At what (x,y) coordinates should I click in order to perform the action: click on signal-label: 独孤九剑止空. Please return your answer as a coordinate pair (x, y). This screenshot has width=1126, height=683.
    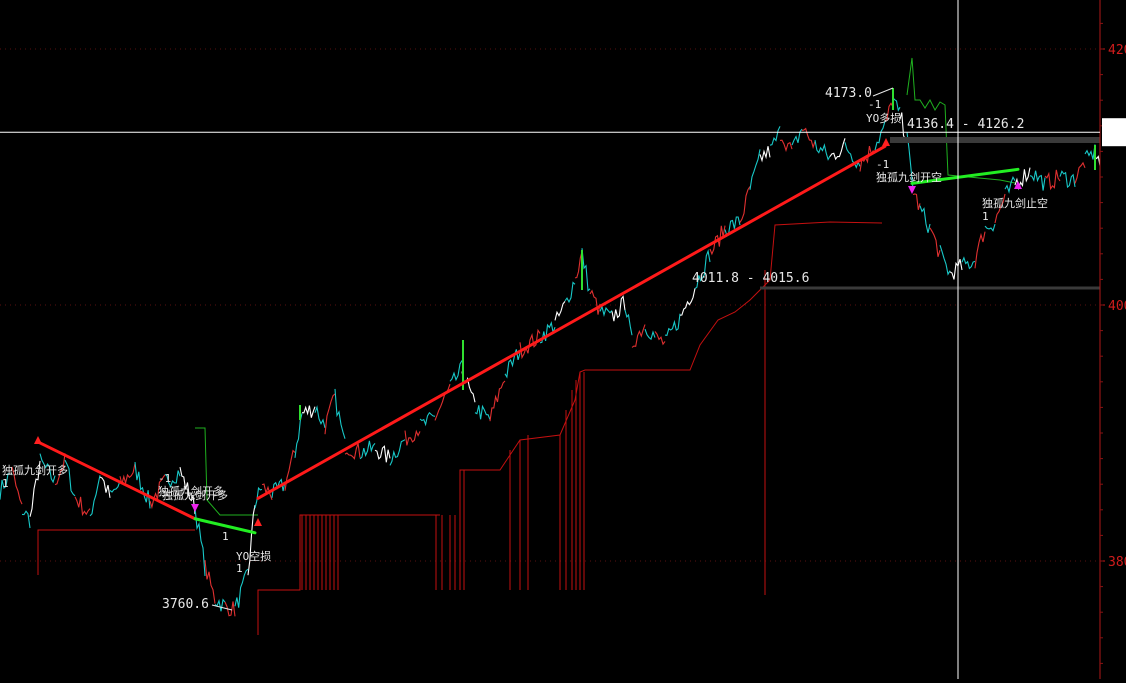
    Looking at the image, I should click on (1015, 203).